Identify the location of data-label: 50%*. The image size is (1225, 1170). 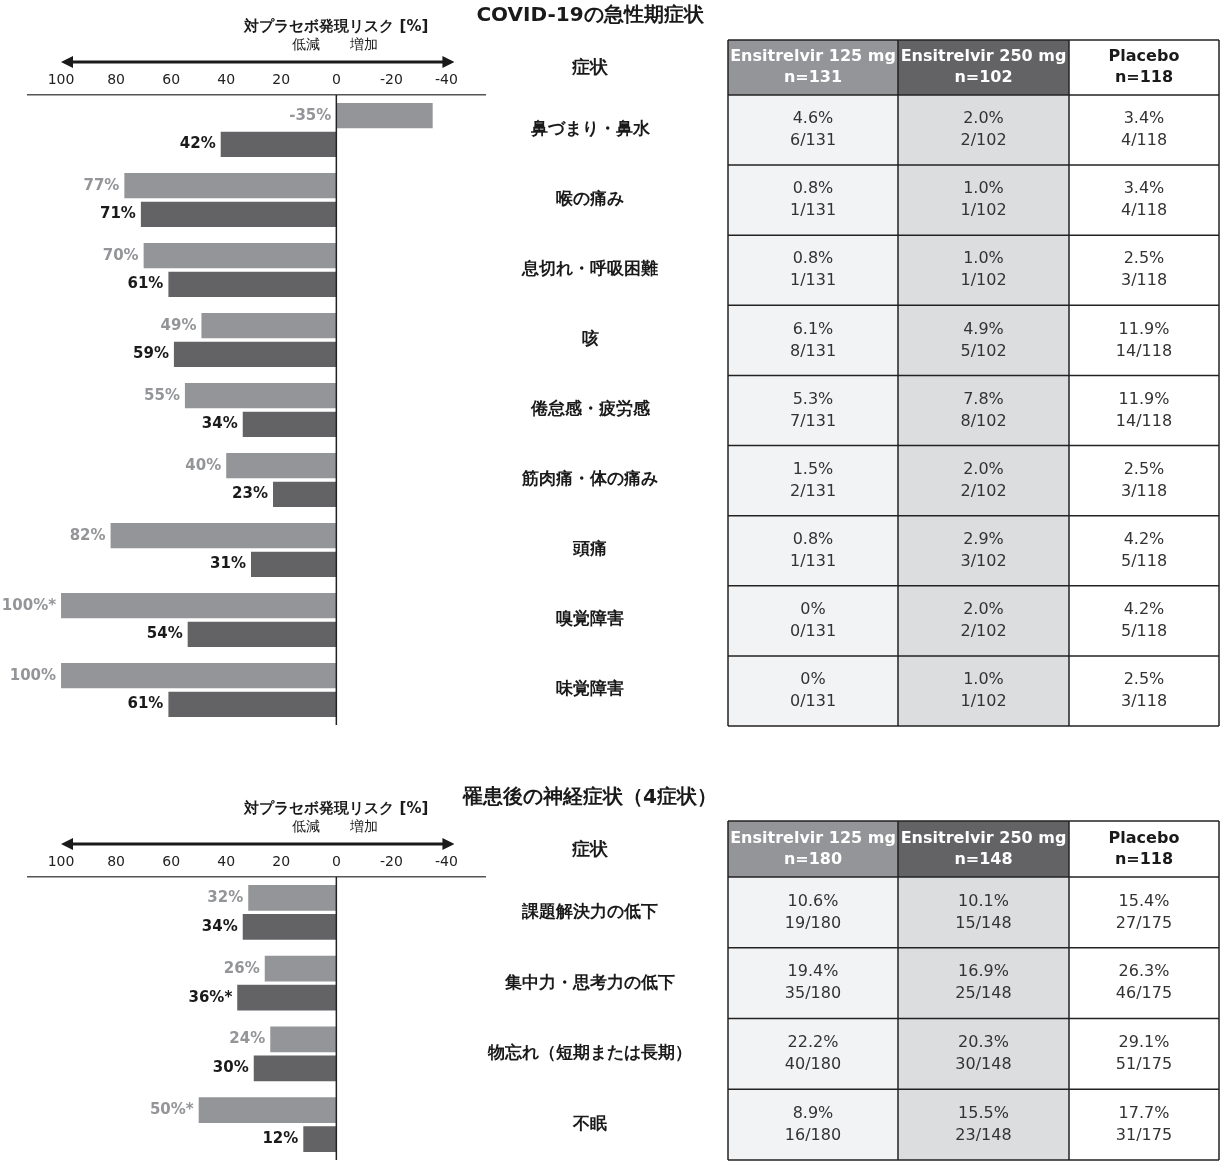
(171, 1109).